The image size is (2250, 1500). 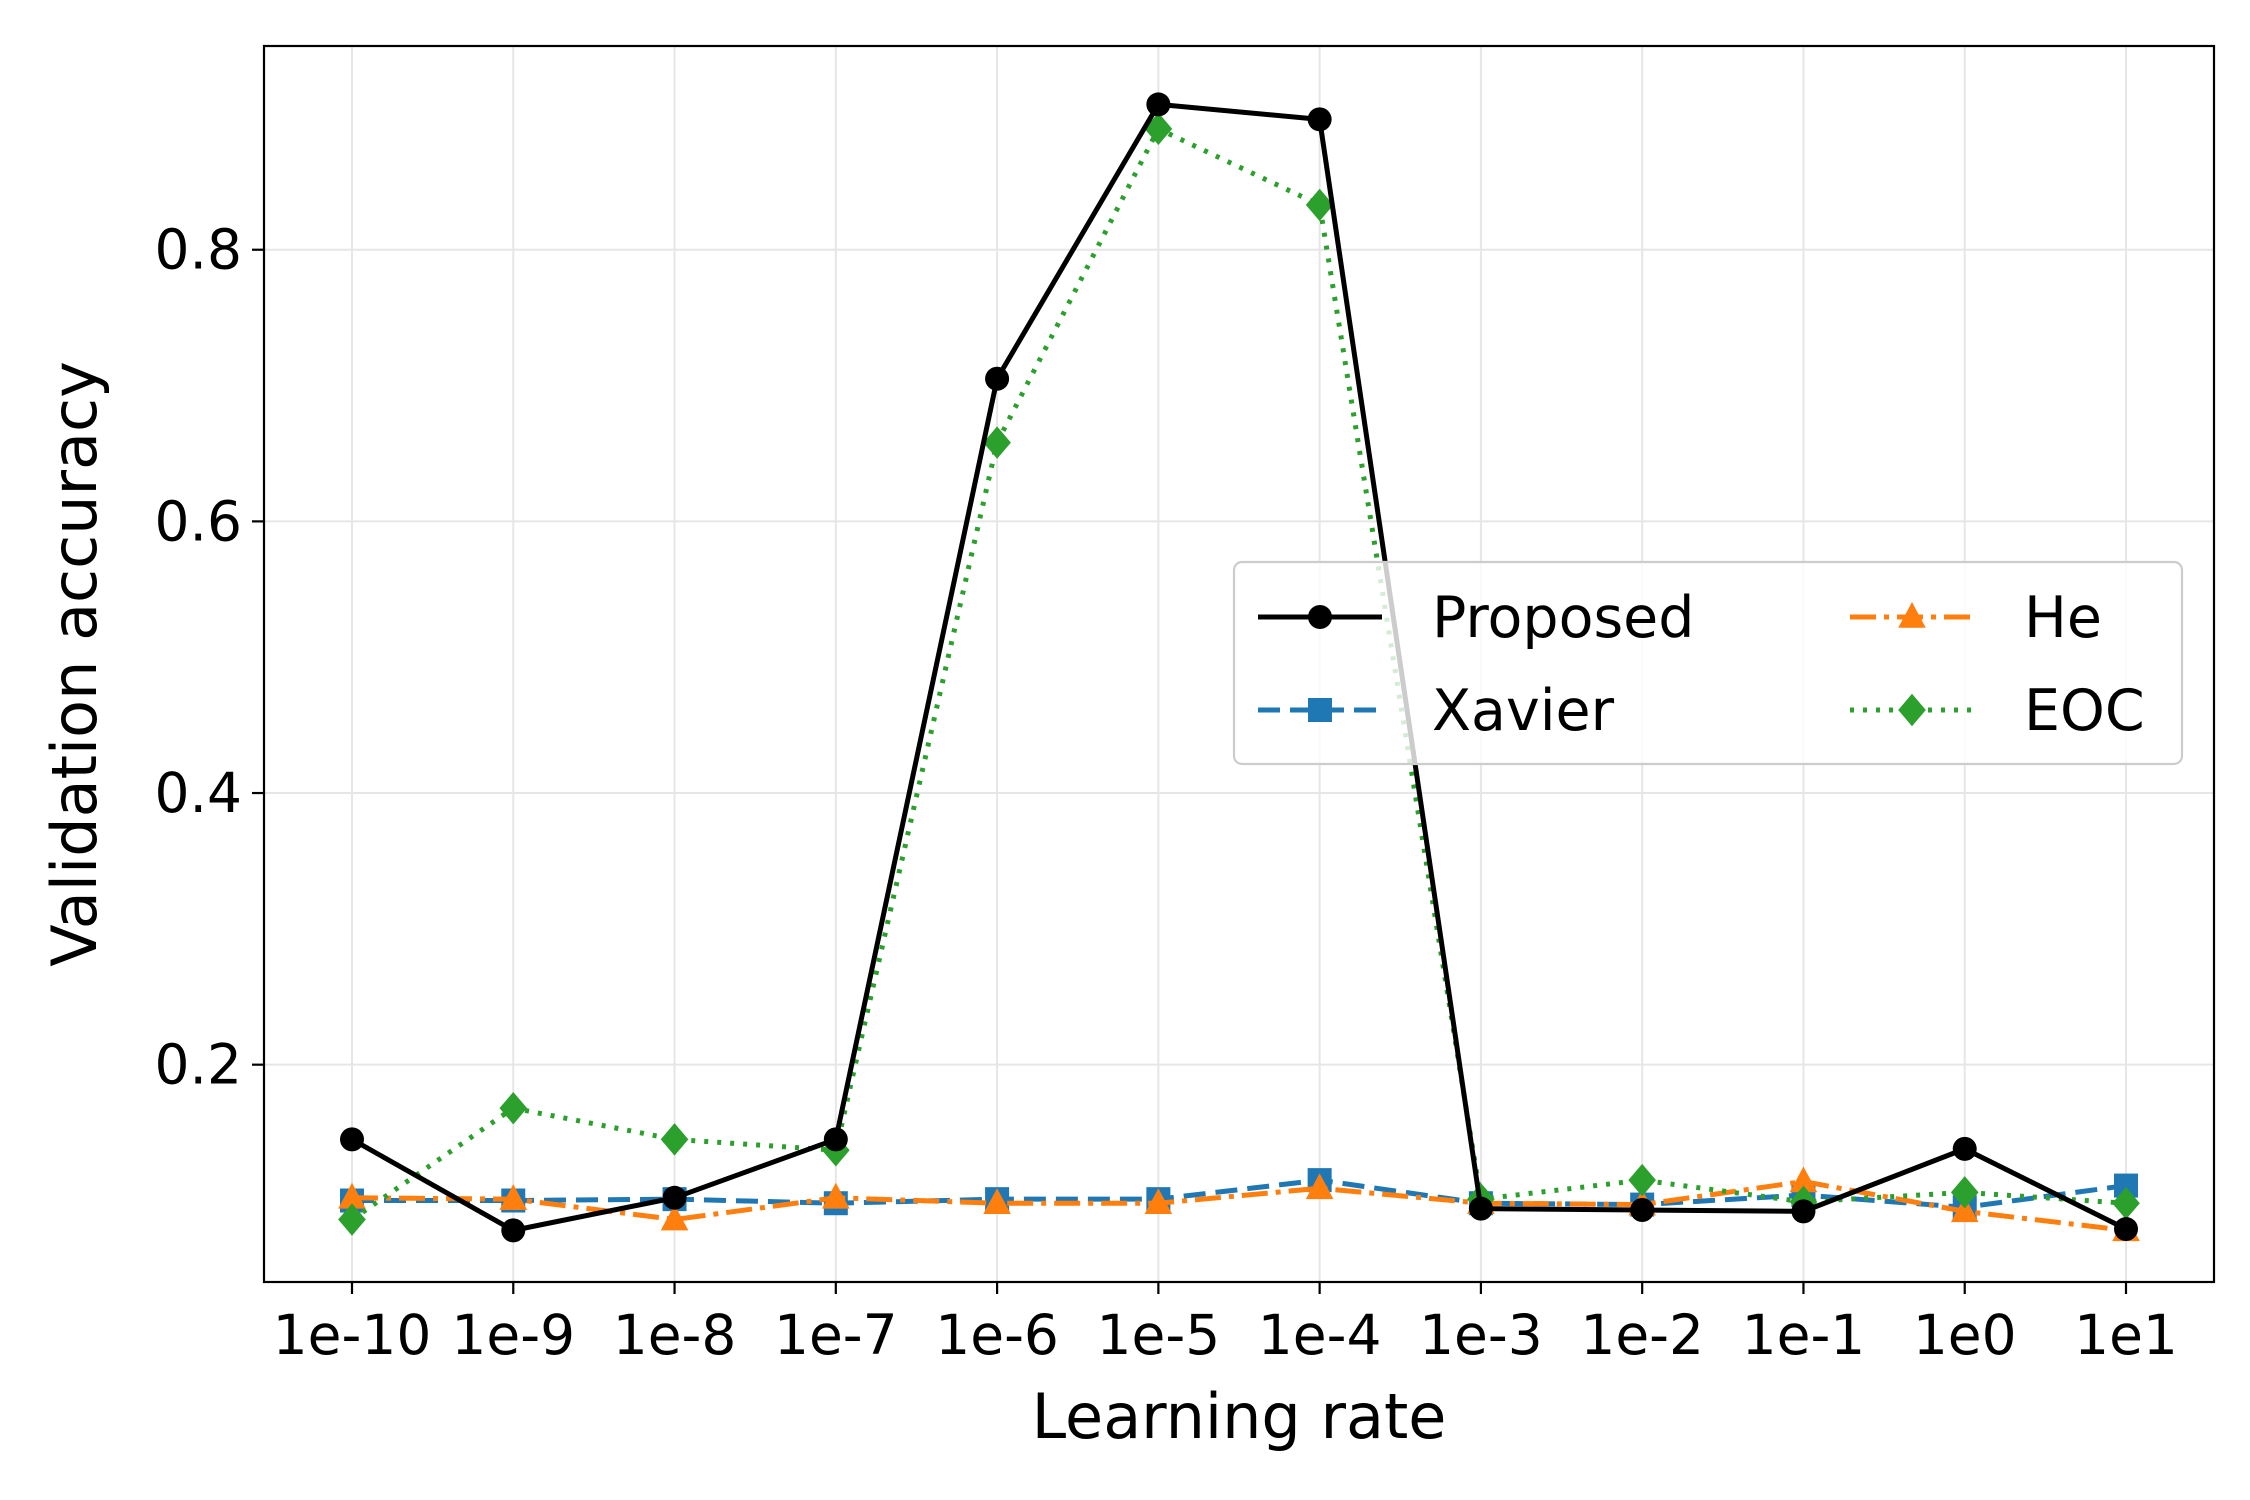 What do you see at coordinates (997, 1335) in the screenshot?
I see `x-tick-label: 1e-6` at bounding box center [997, 1335].